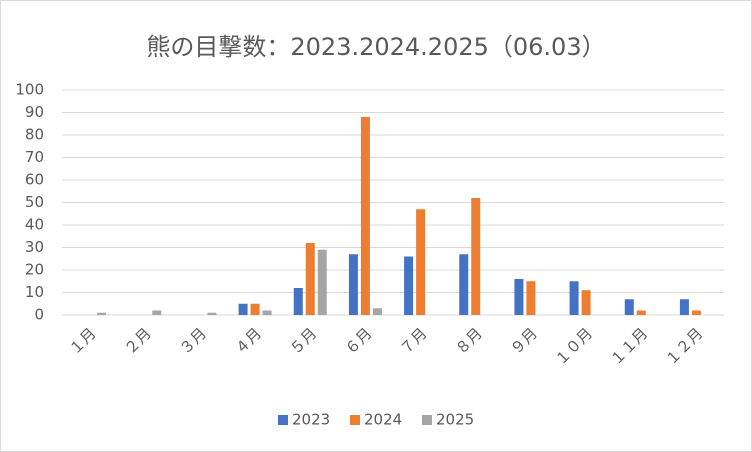 This screenshot has height=452, width=752. Describe the element at coordinates (311, 420) in the screenshot. I see `legend-label: 2023` at that location.